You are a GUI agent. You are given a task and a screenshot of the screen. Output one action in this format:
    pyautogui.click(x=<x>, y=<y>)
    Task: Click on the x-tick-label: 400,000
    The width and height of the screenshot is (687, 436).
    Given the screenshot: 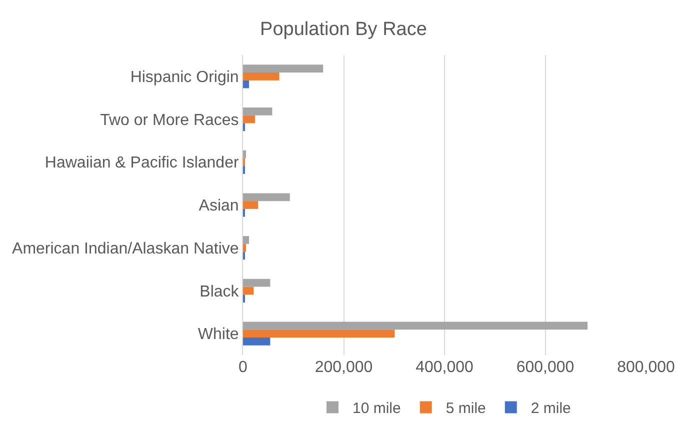 What is the action you would take?
    pyautogui.click(x=445, y=367)
    